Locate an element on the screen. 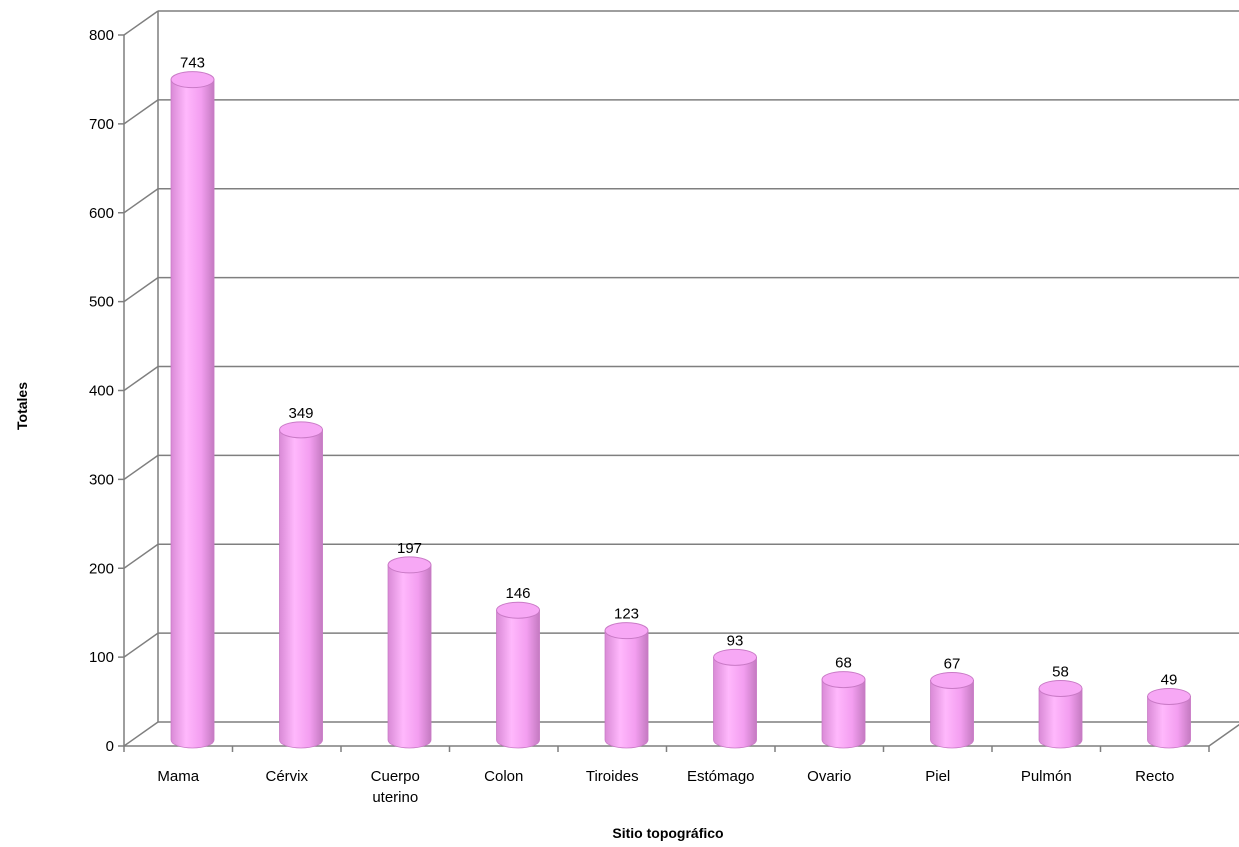  bar-Colon is located at coordinates (518, 675).